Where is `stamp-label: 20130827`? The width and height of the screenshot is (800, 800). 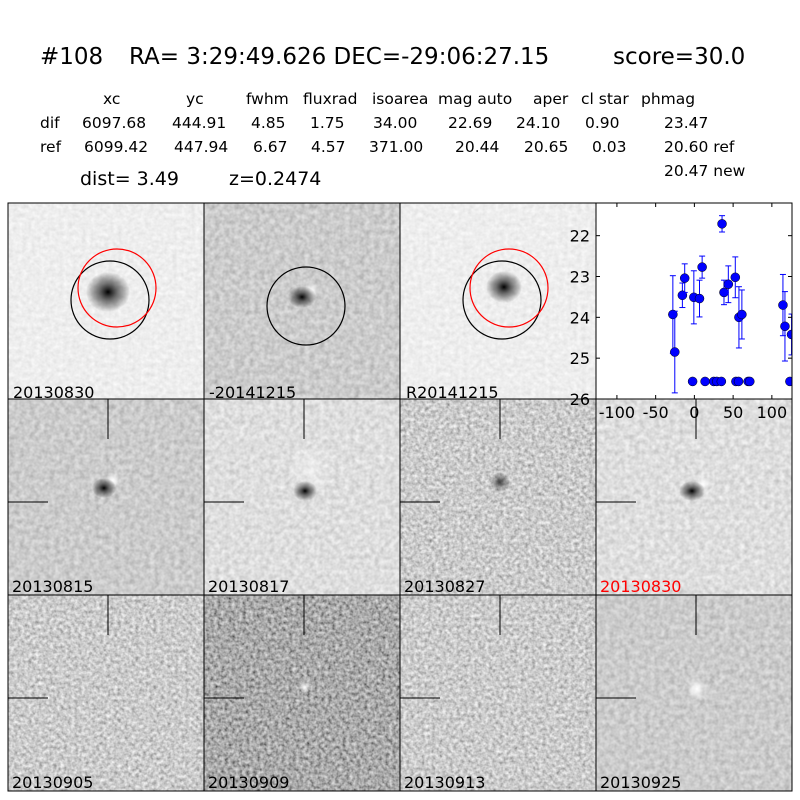
stamp-label: 20130827 is located at coordinates (444, 586).